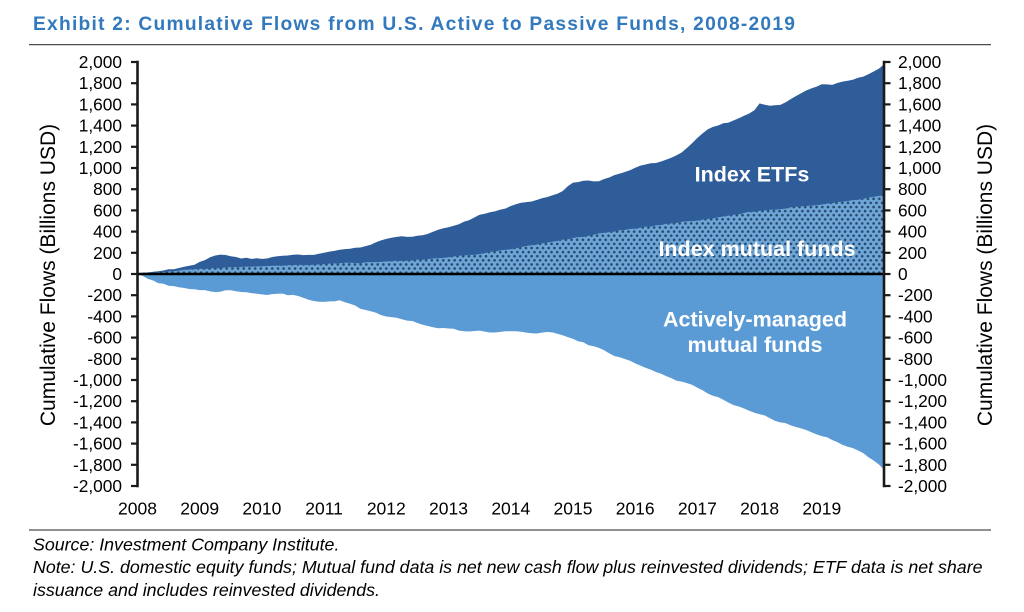 The height and width of the screenshot is (612, 1024). I want to click on svg-text: 2011, so click(324, 509).